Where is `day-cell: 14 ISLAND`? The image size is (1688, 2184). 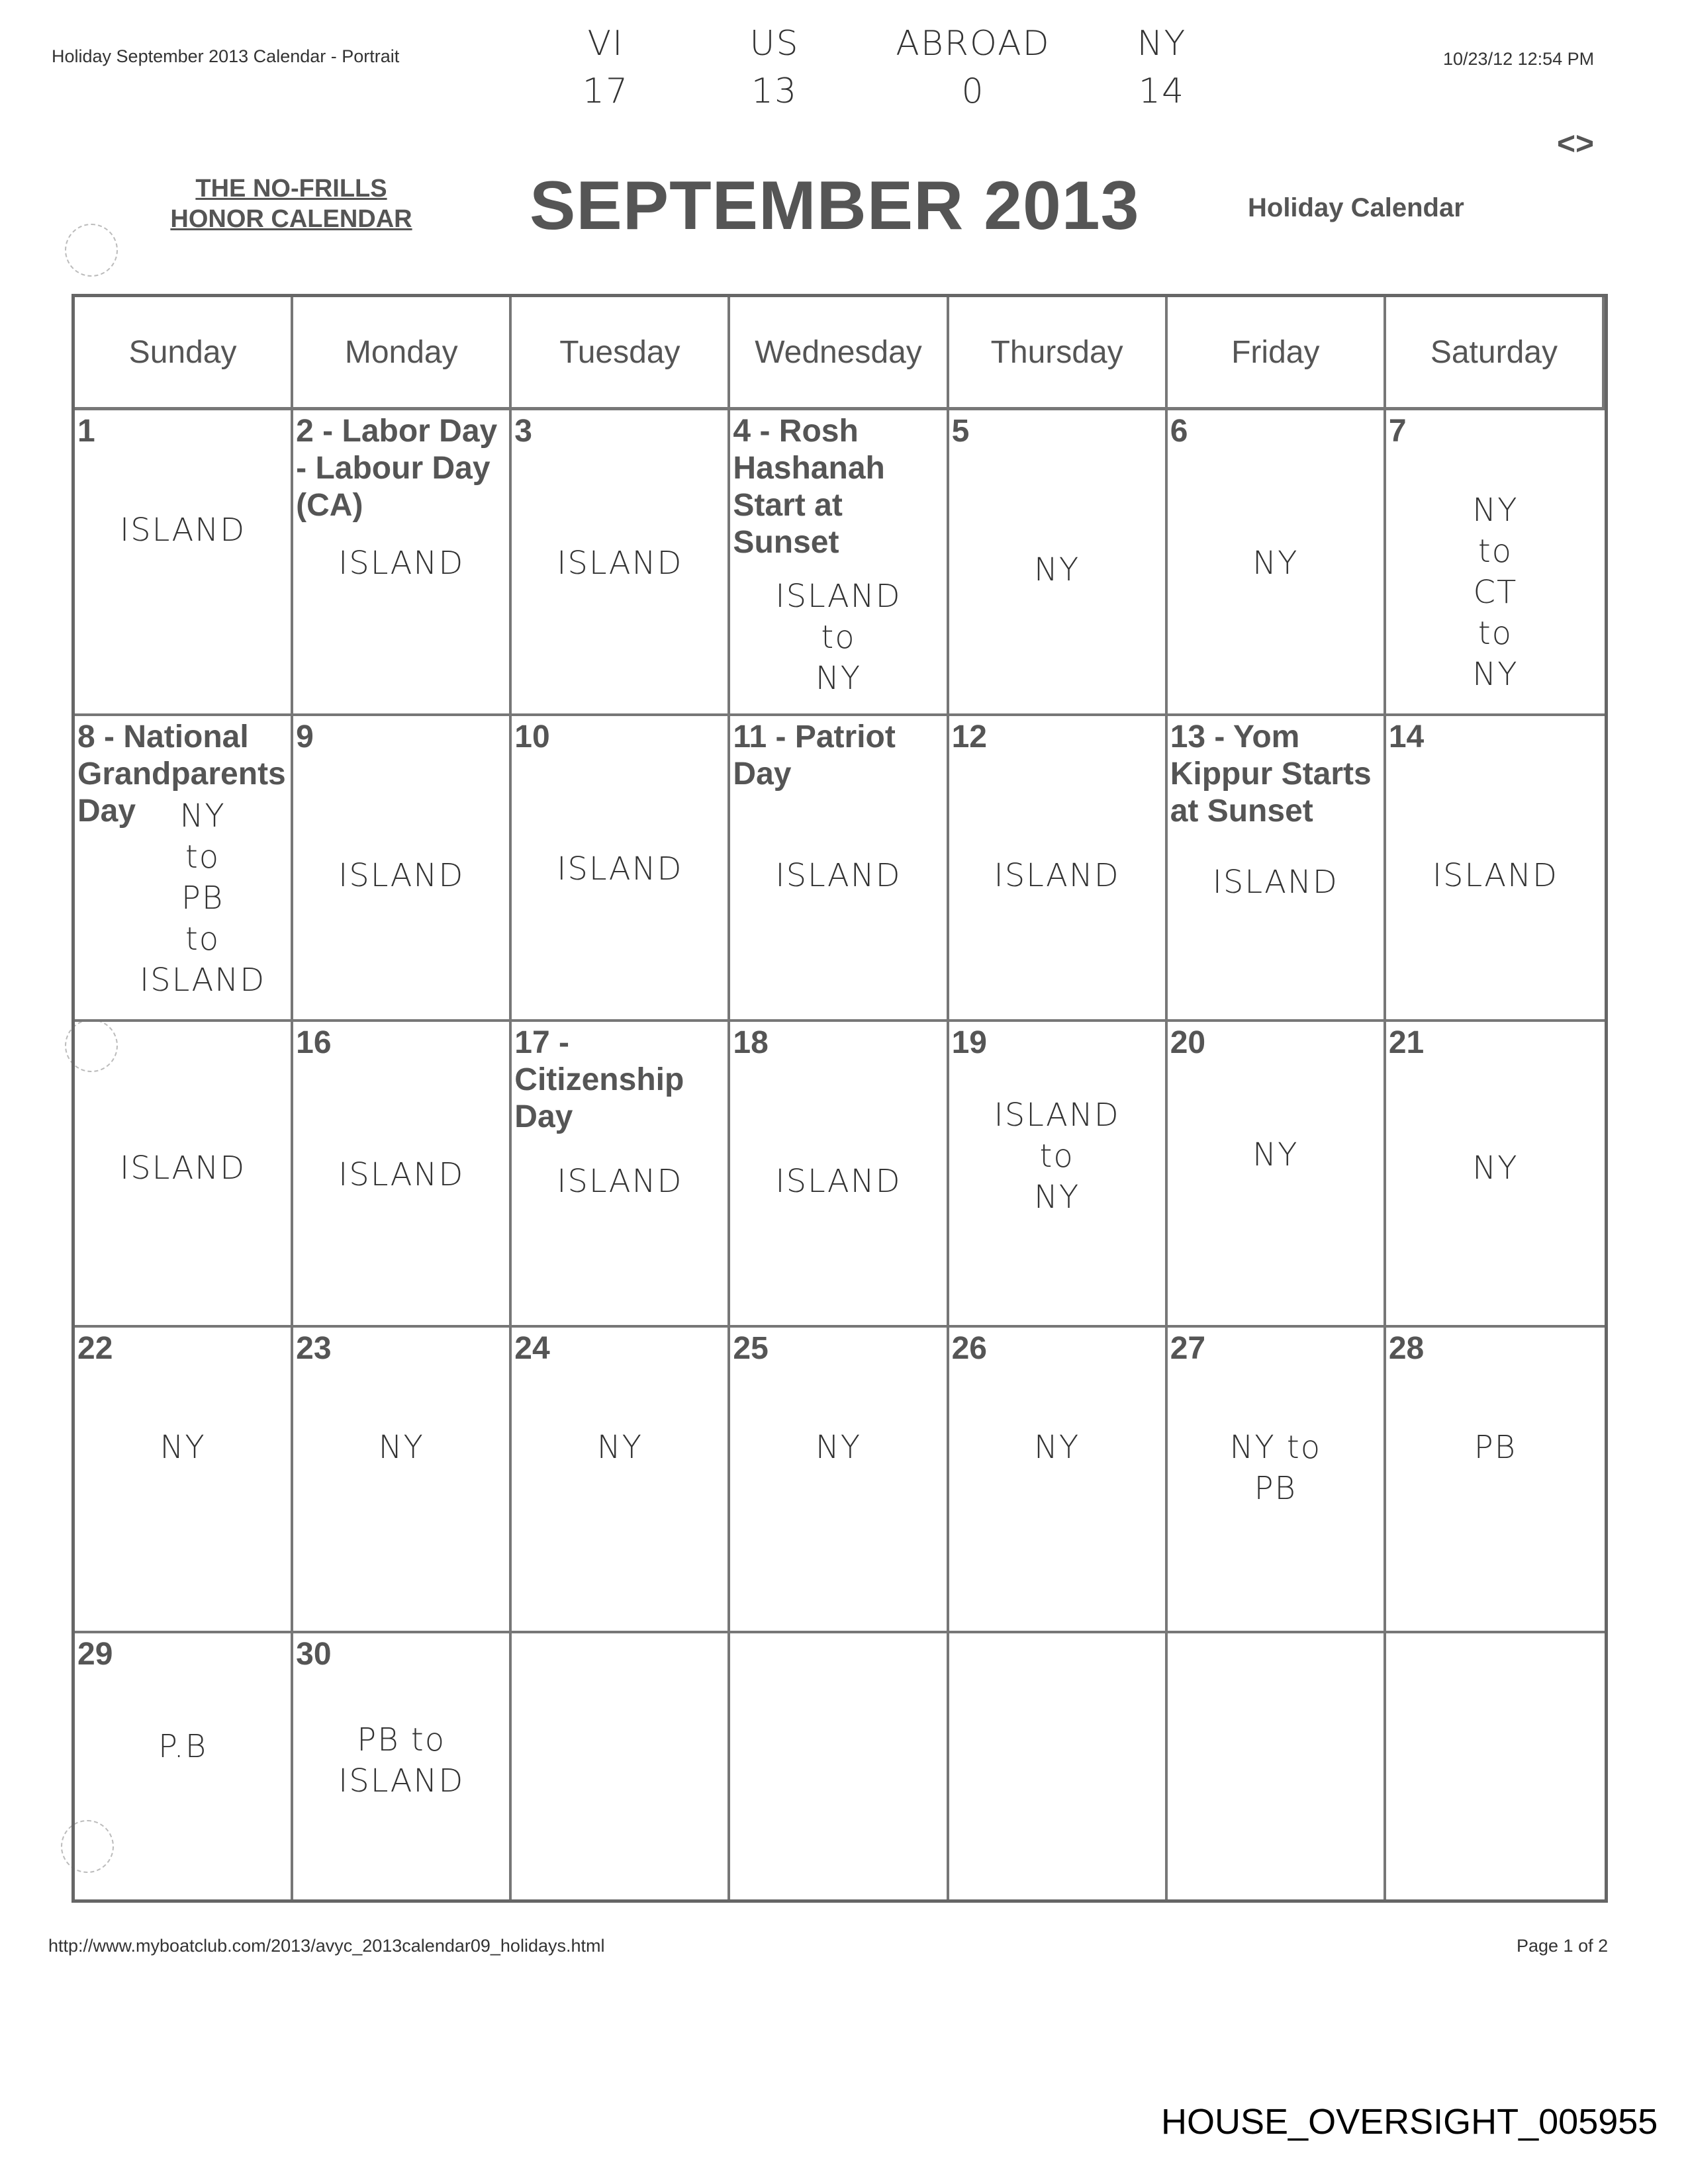 day-cell: 14 ISLAND is located at coordinates (1495, 869).